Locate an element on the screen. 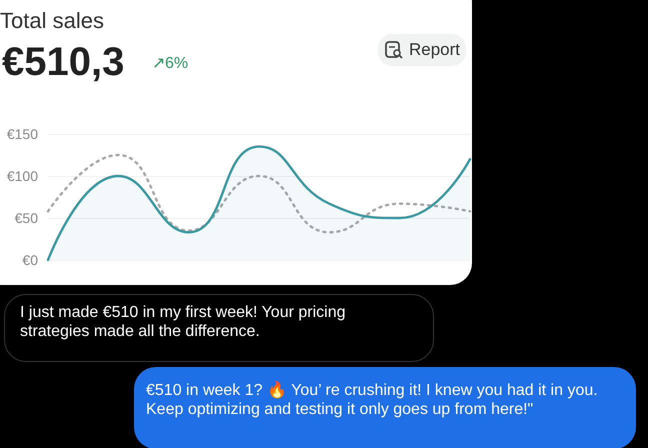 This screenshot has width=648, height=448. y-tick-label: €100 is located at coordinates (22, 176).